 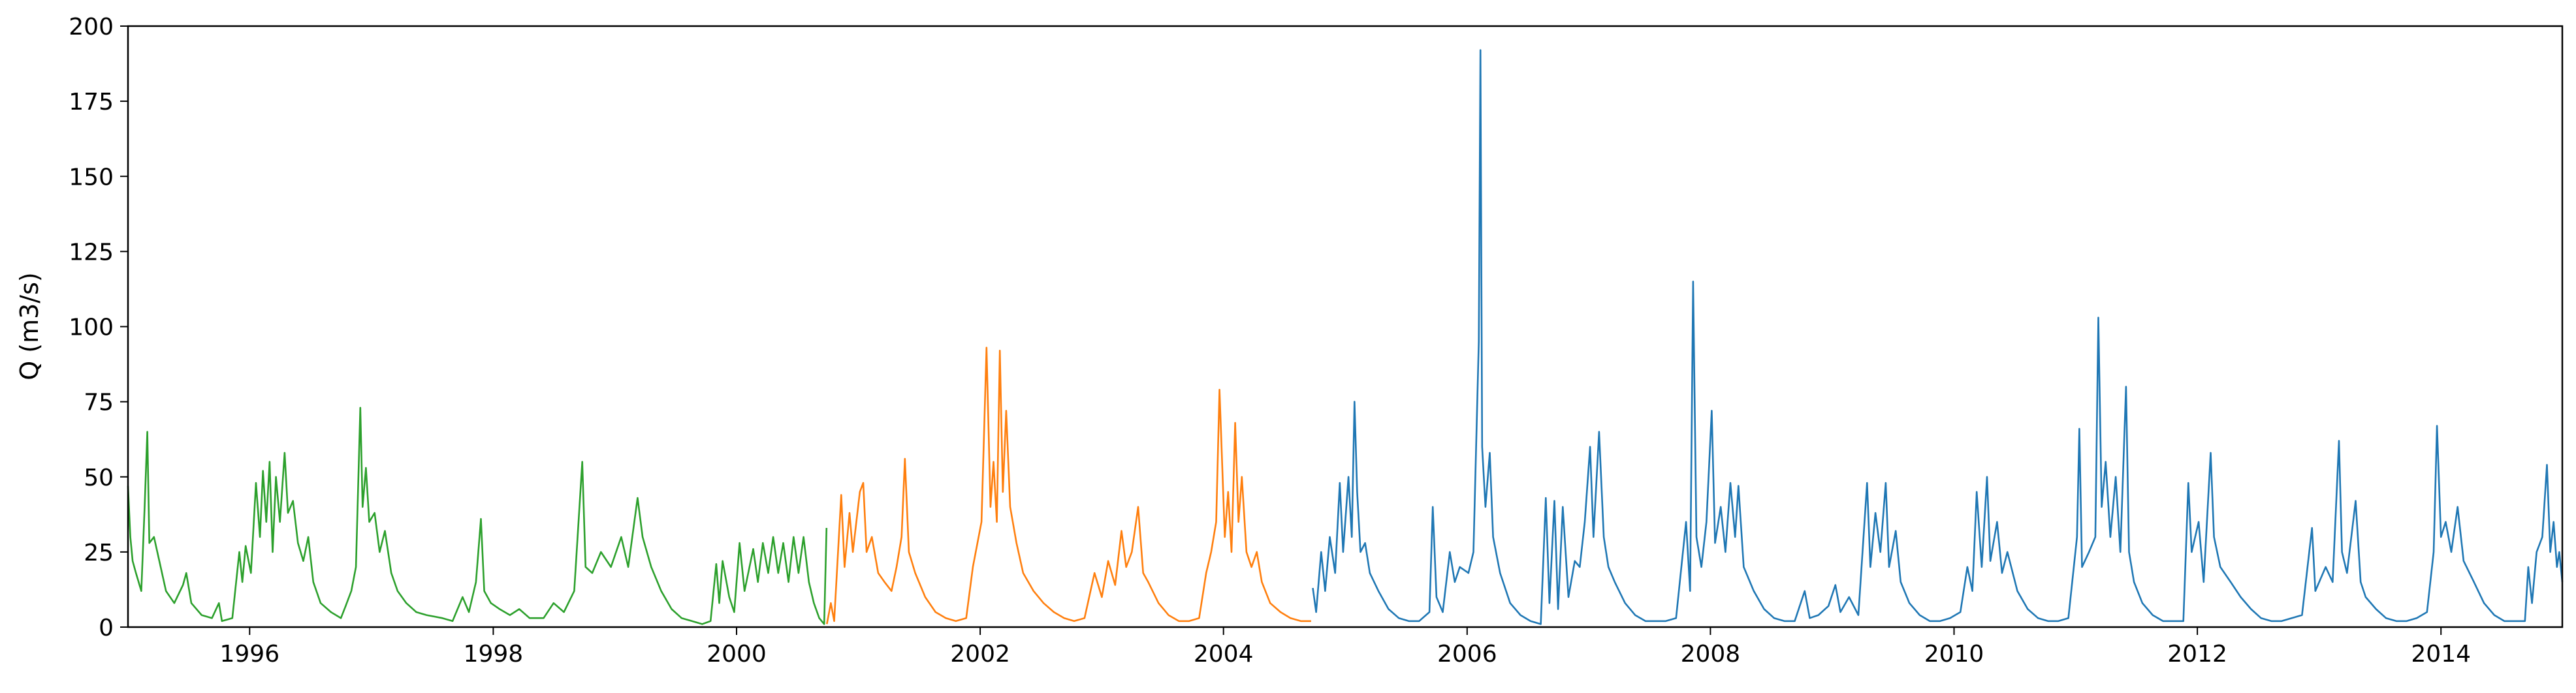 What do you see at coordinates (2197, 654) in the screenshot?
I see `x-tick-label: 2012` at bounding box center [2197, 654].